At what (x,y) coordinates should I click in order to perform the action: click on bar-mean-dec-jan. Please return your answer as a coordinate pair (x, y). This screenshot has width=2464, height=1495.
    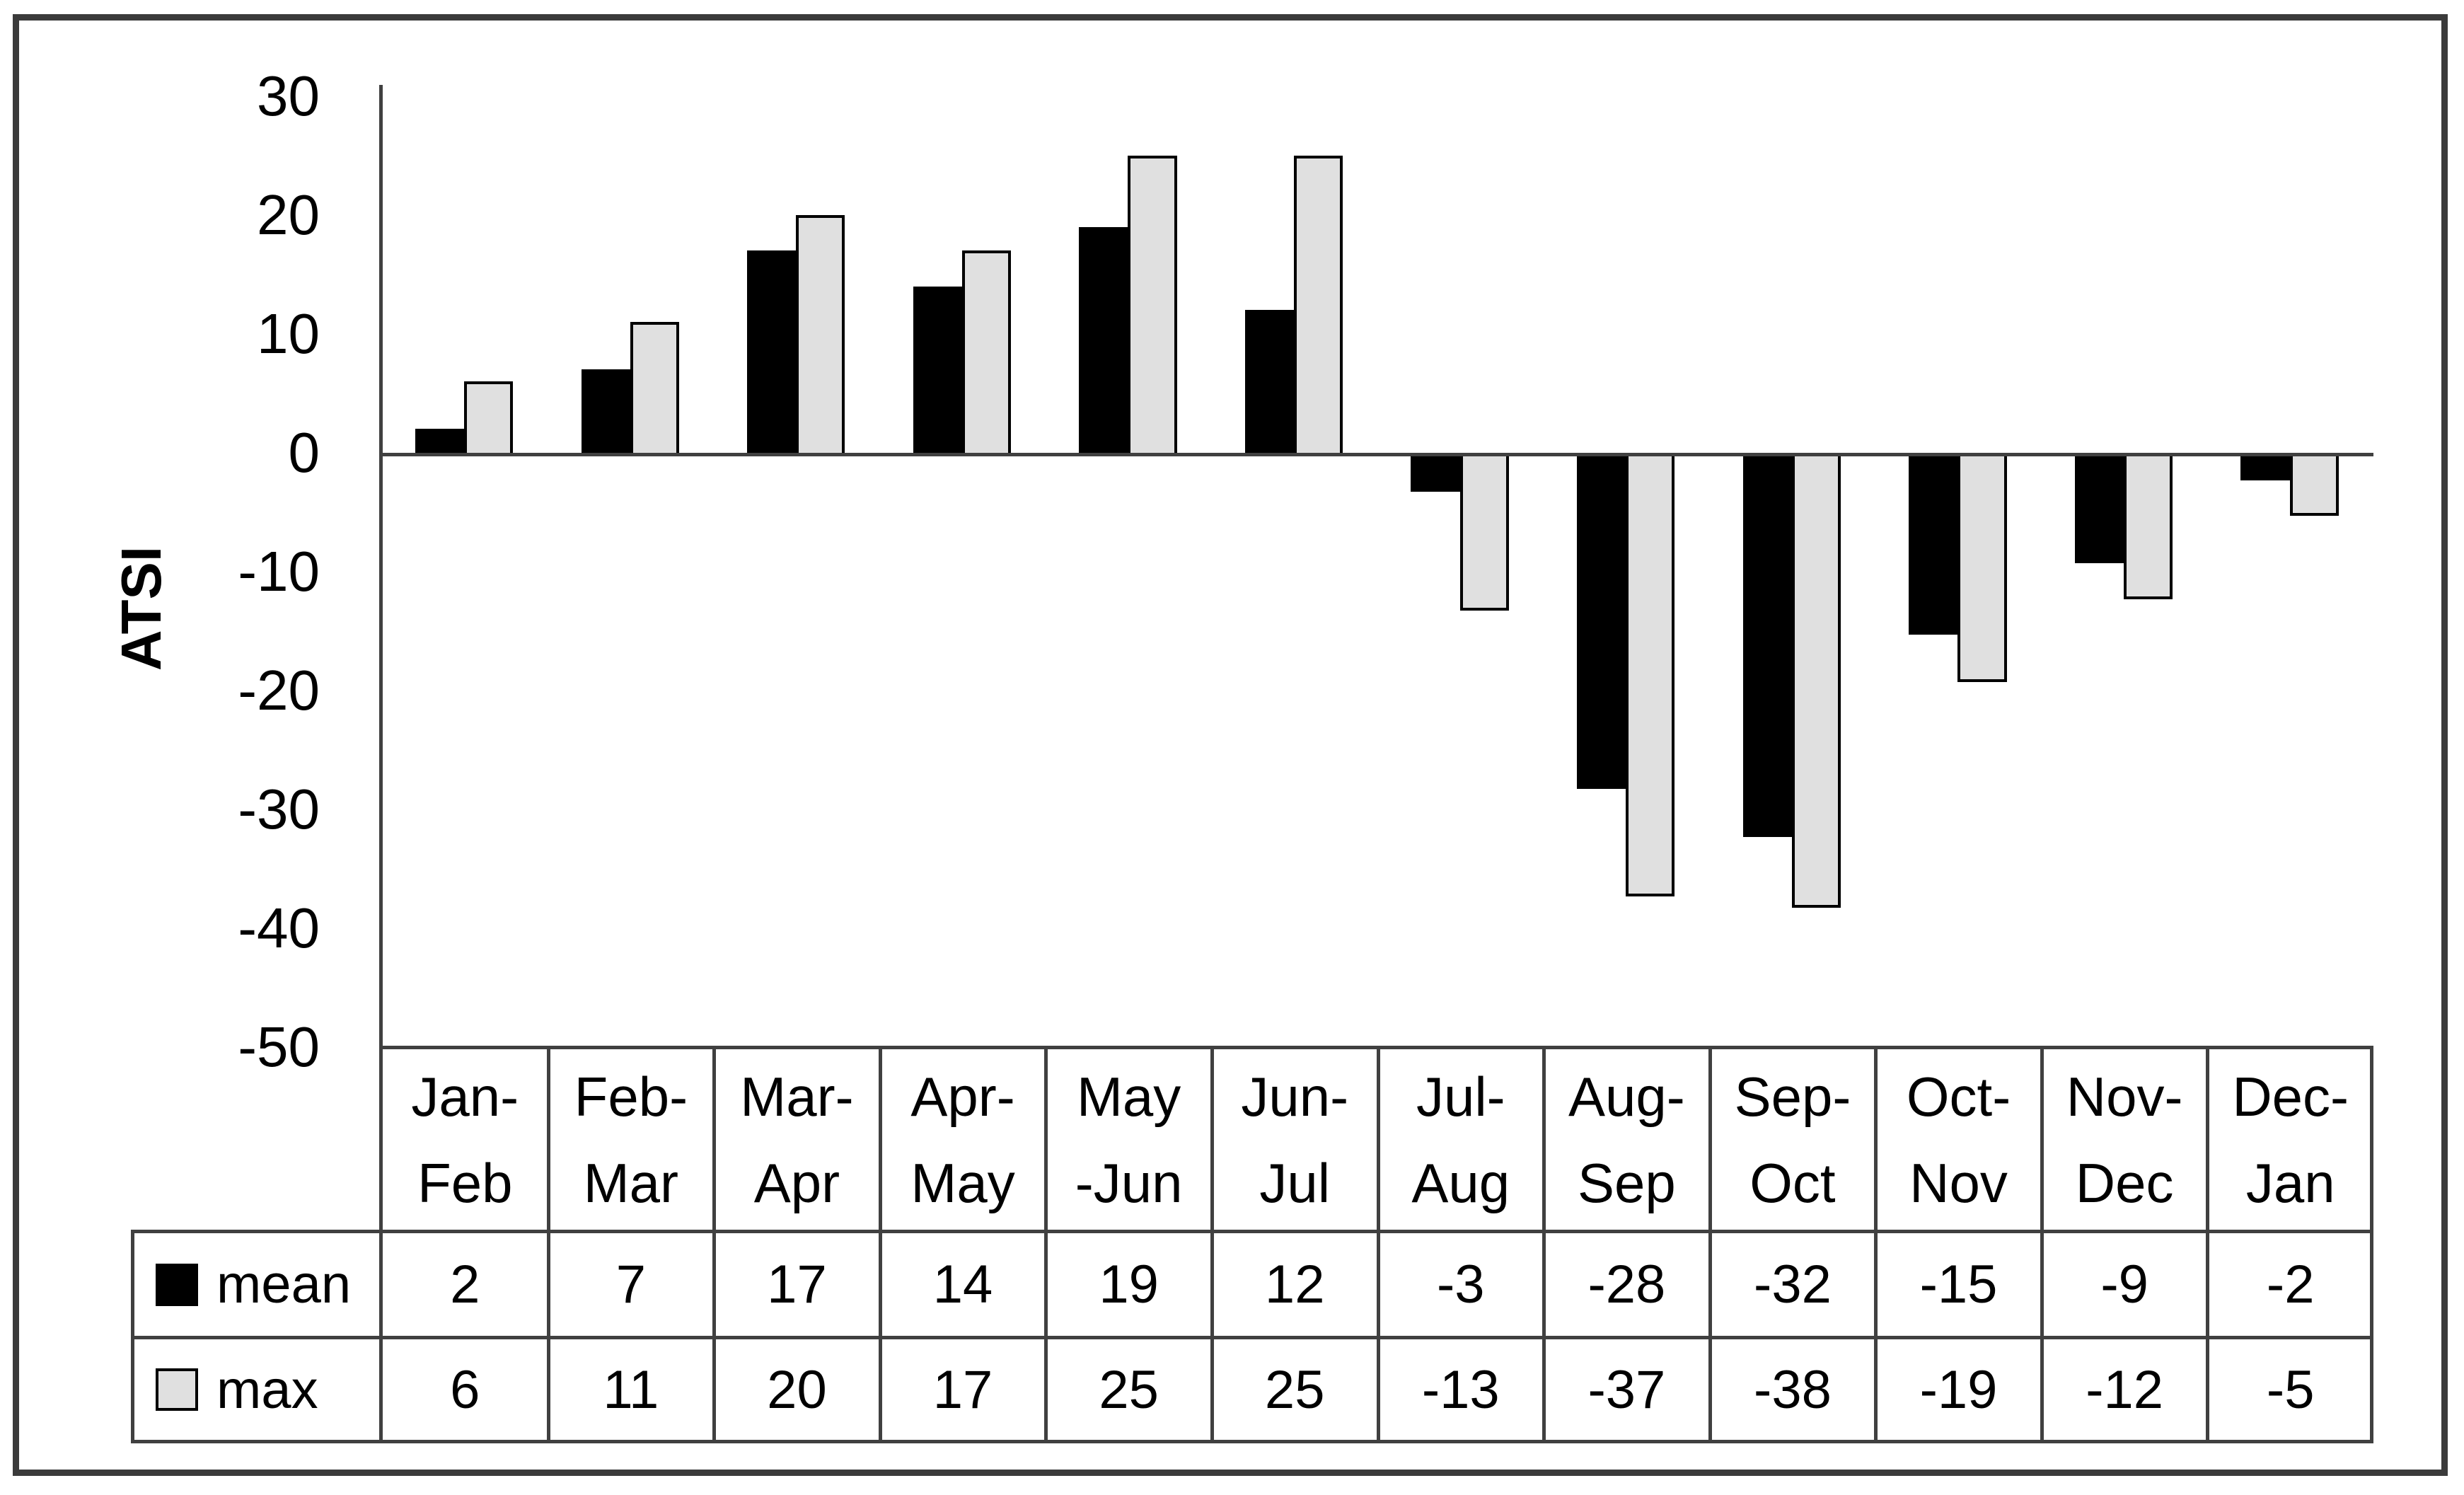
    Looking at the image, I should click on (2265, 466).